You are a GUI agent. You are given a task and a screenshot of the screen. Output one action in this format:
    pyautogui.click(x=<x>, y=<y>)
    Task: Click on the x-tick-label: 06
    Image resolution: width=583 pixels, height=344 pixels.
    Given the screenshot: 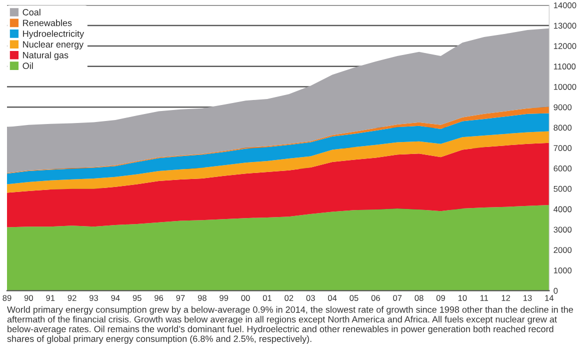 What is the action you would take?
    pyautogui.click(x=375, y=298)
    